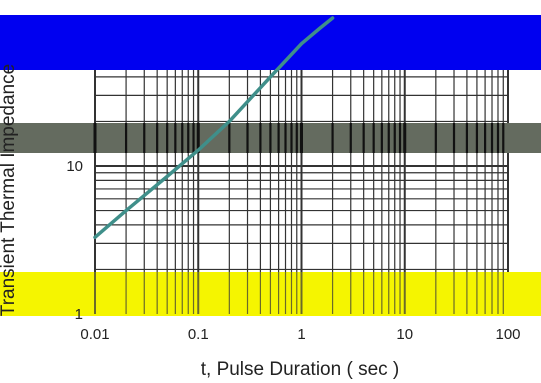 The width and height of the screenshot is (541, 383). What do you see at coordinates (198, 334) in the screenshot?
I see `x-tick-label: 0.1` at bounding box center [198, 334].